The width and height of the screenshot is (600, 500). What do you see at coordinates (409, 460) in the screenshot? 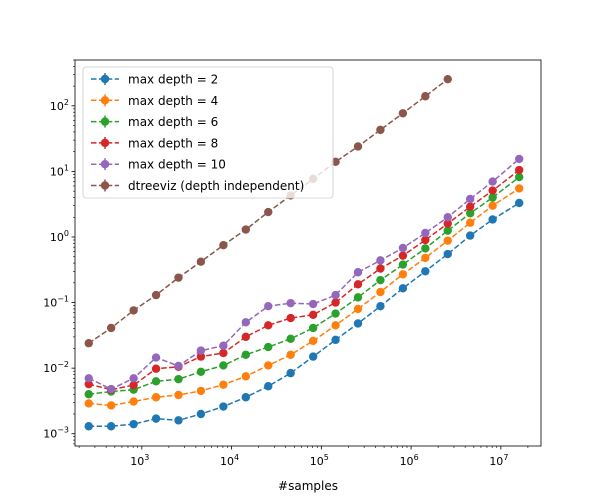
I see `x-tick-label: 10⁶` at bounding box center [409, 460].